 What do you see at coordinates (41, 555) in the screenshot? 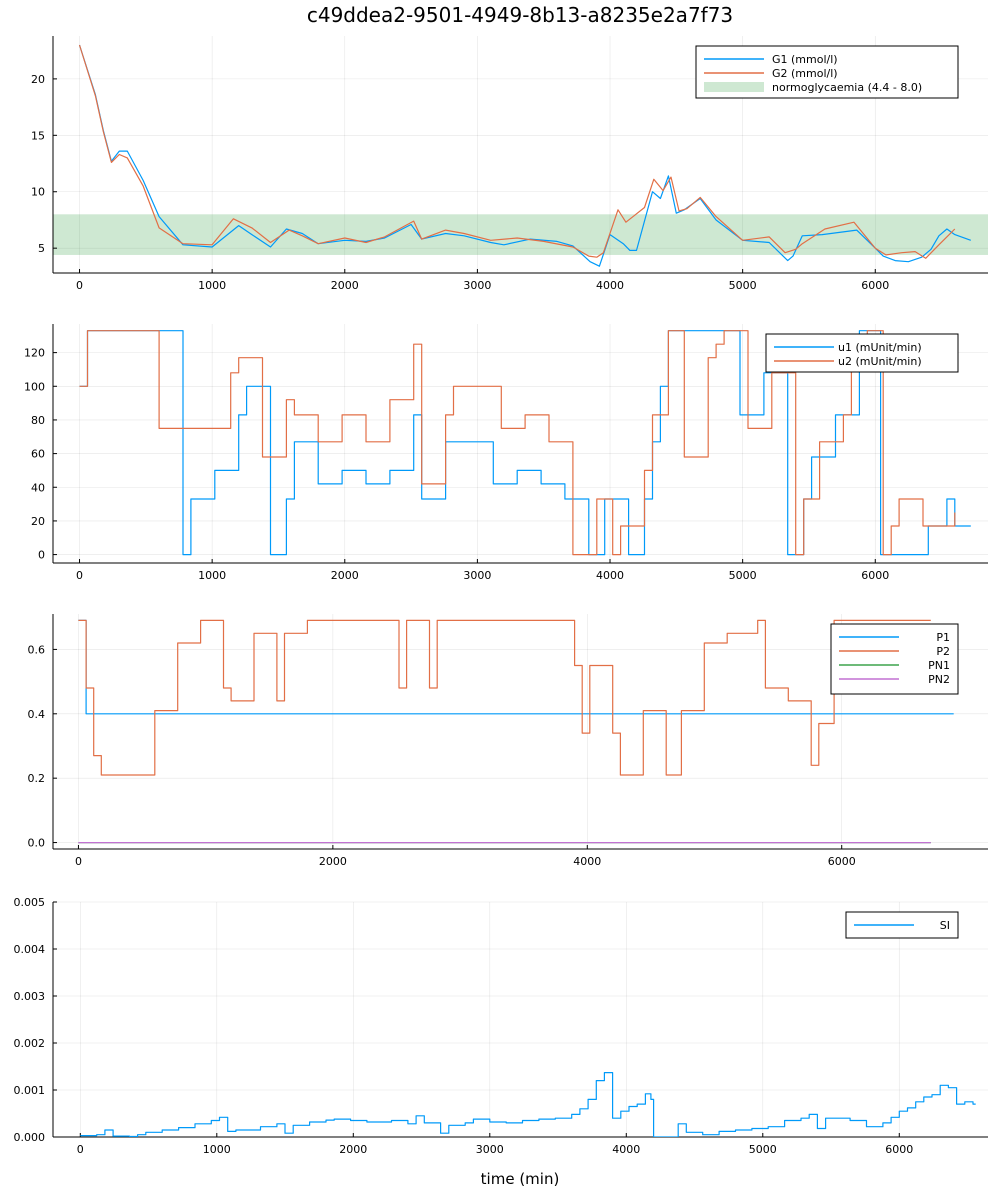
I see `y-tick-label: 0` at bounding box center [41, 555].